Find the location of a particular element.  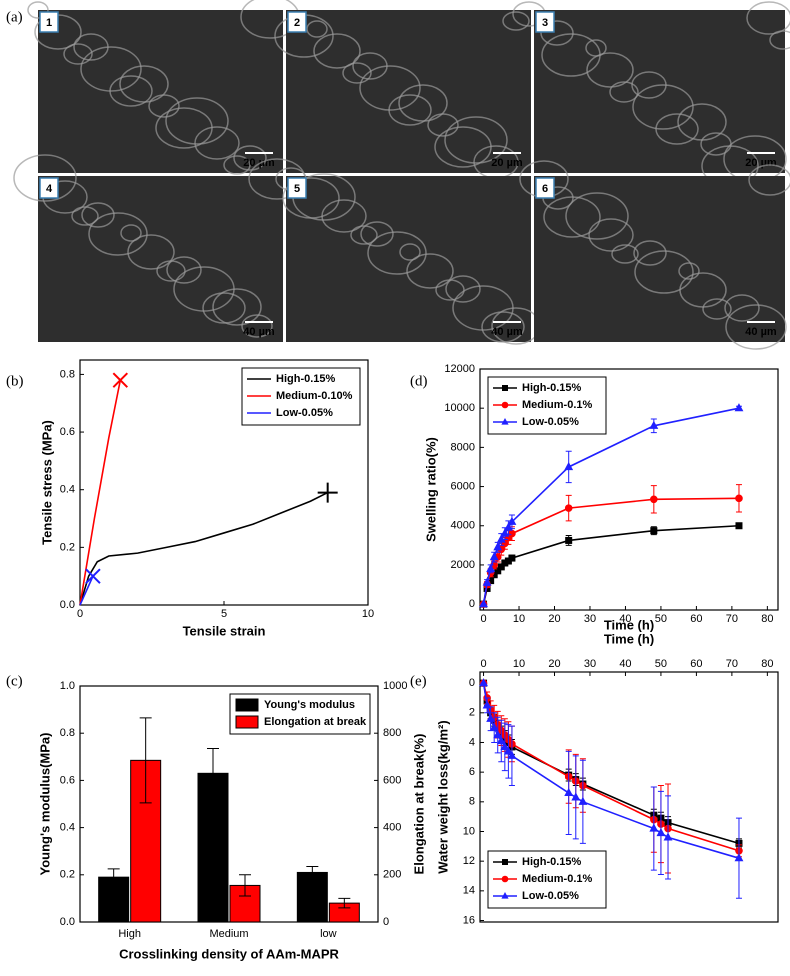

x-tick-label: 0 is located at coordinates (483, 664).